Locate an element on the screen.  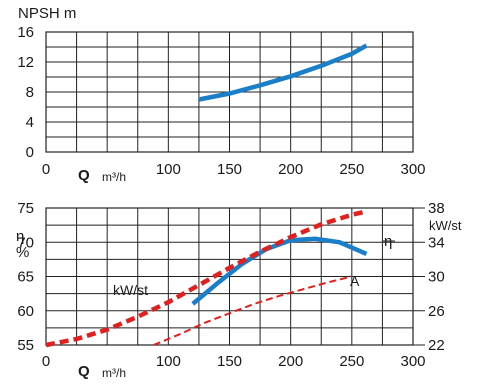
npsh-curve is located at coordinates (283, 72).